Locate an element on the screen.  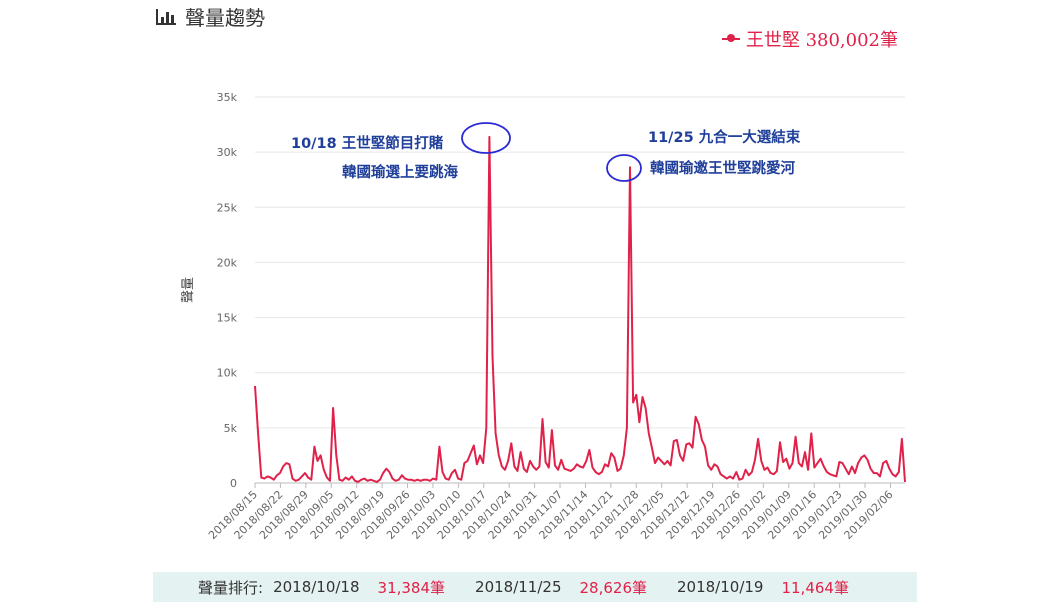
legend-marker-icon is located at coordinates (730, 38).